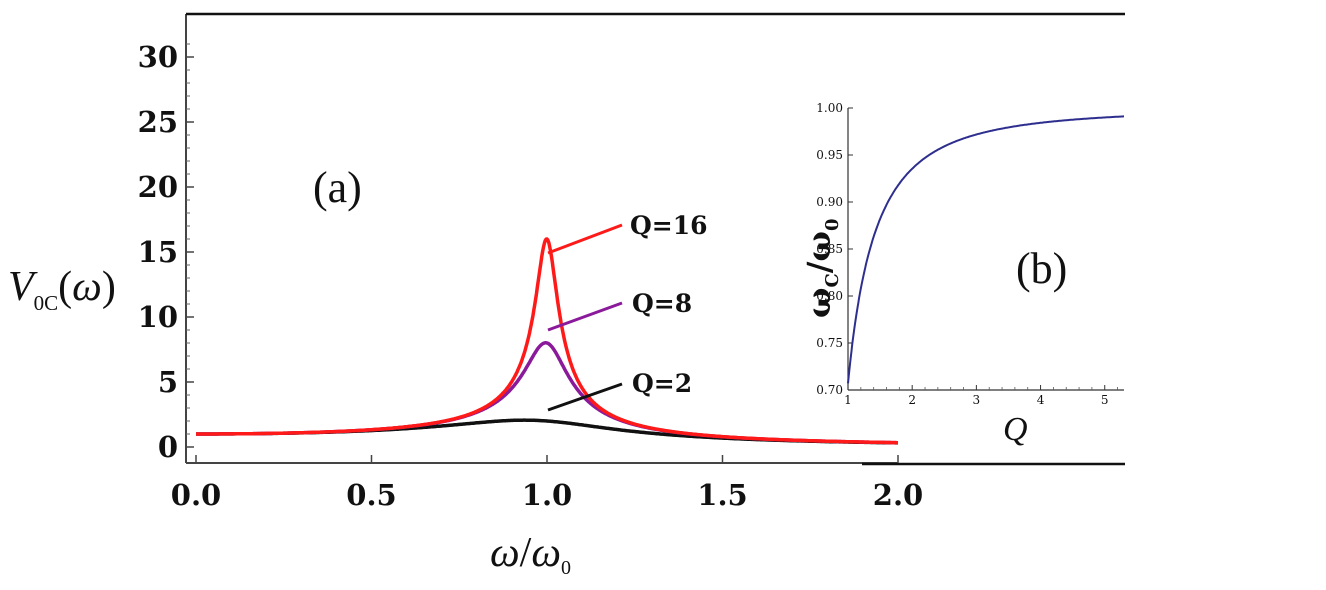 Image resolution: width=1326 pixels, height=590 pixels. Describe the element at coordinates (505, 553) in the screenshot. I see `x-label-omega: ω` at that location.